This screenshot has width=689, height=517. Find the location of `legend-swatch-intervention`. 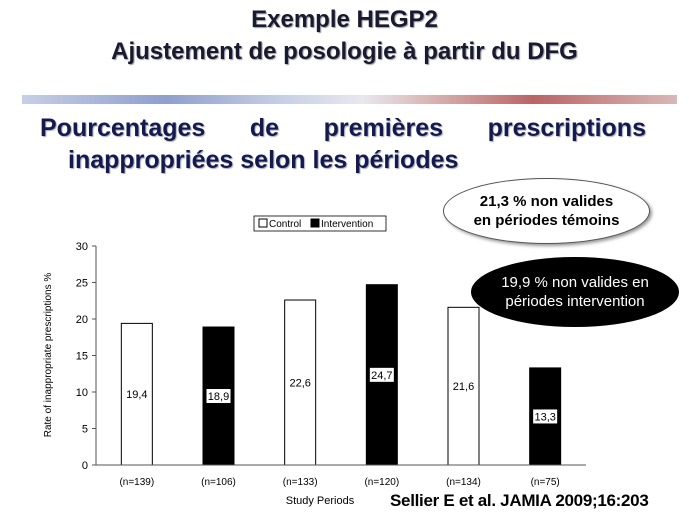

legend-swatch-intervention is located at coordinates (315, 223).